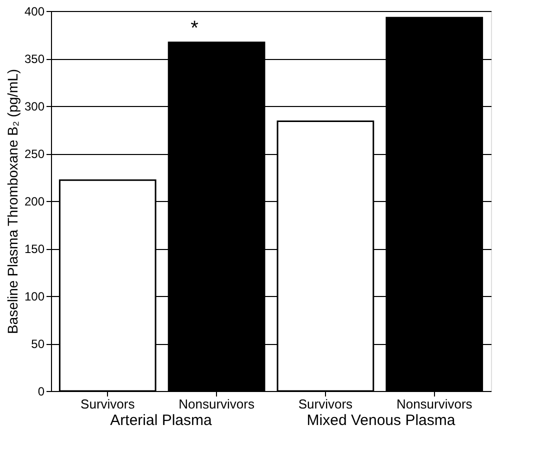  I want to click on y-tick-label: 350, so click(34, 59).